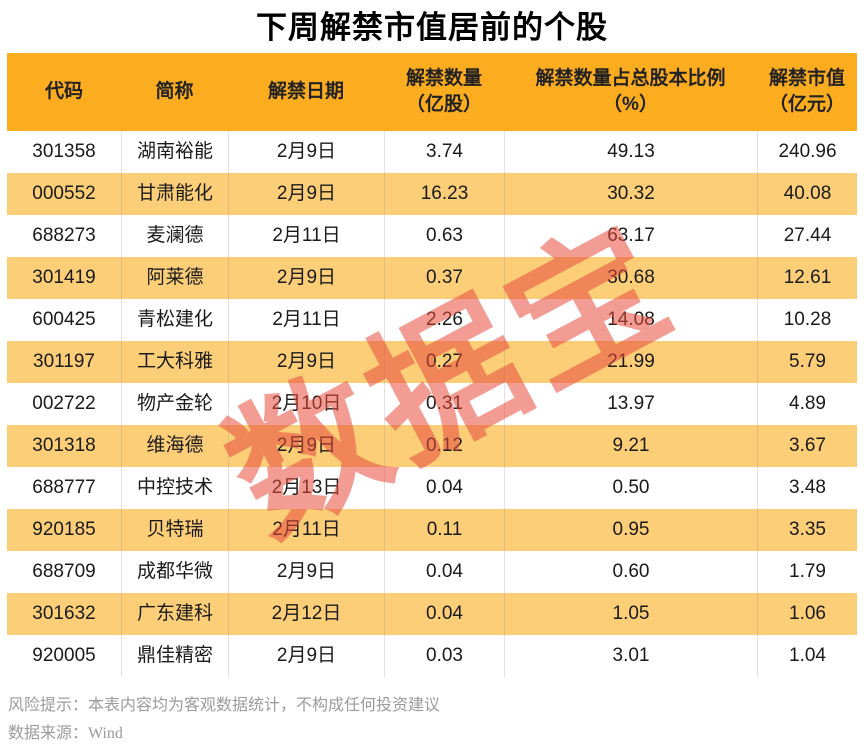  I want to click on table-cell: 301197, so click(64, 361).